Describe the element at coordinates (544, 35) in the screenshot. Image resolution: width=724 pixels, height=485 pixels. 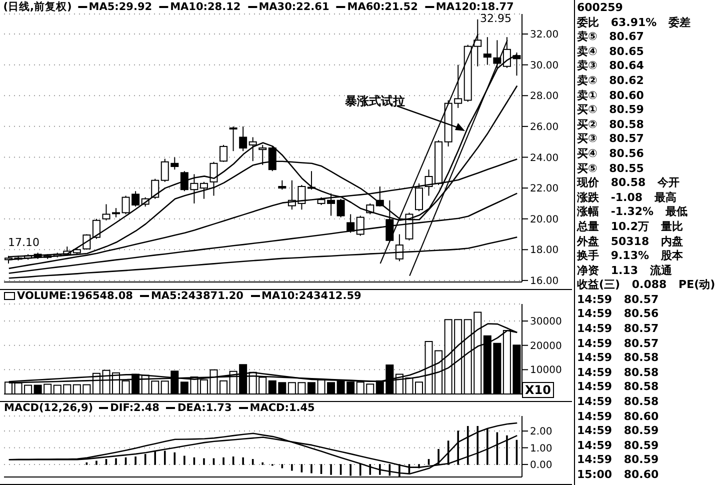
I see `y-tick-label: 32.00` at that location.